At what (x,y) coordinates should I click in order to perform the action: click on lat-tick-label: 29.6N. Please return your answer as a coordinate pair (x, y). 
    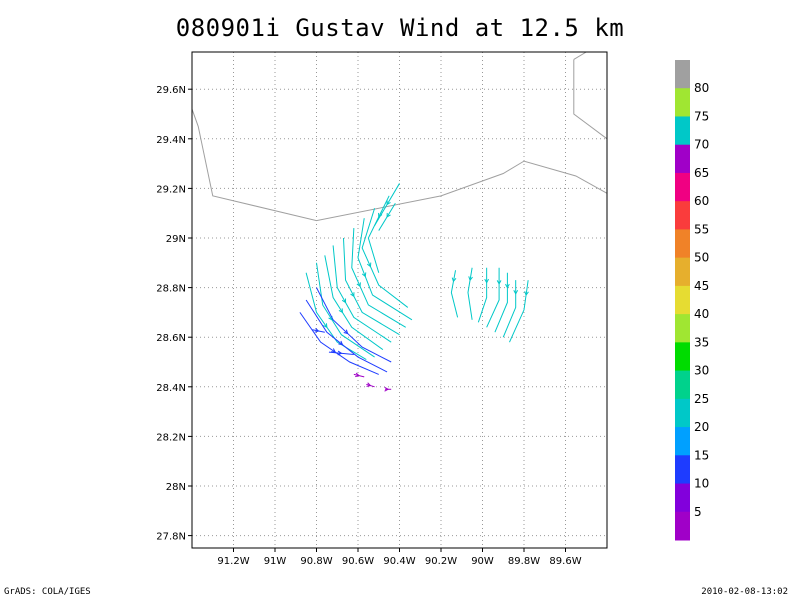
    Looking at the image, I should click on (171, 90).